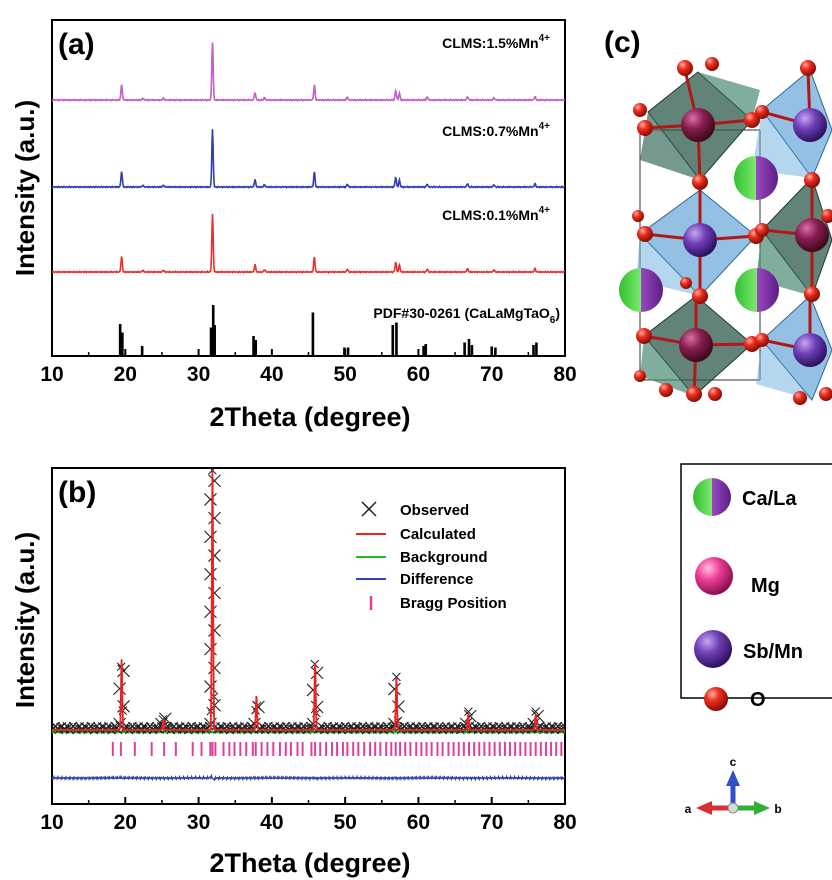 The image size is (832, 880). Describe the element at coordinates (496, 214) in the screenshot. I see `series-label-3: CLMS:0.1%Mn4+` at that location.